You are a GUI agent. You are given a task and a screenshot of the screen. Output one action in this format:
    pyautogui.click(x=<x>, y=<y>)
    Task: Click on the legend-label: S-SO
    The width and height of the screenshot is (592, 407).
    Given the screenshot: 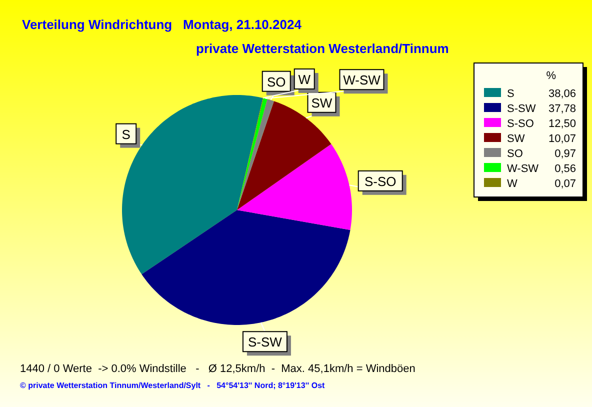 What is the action you would take?
    pyautogui.click(x=520, y=124)
    